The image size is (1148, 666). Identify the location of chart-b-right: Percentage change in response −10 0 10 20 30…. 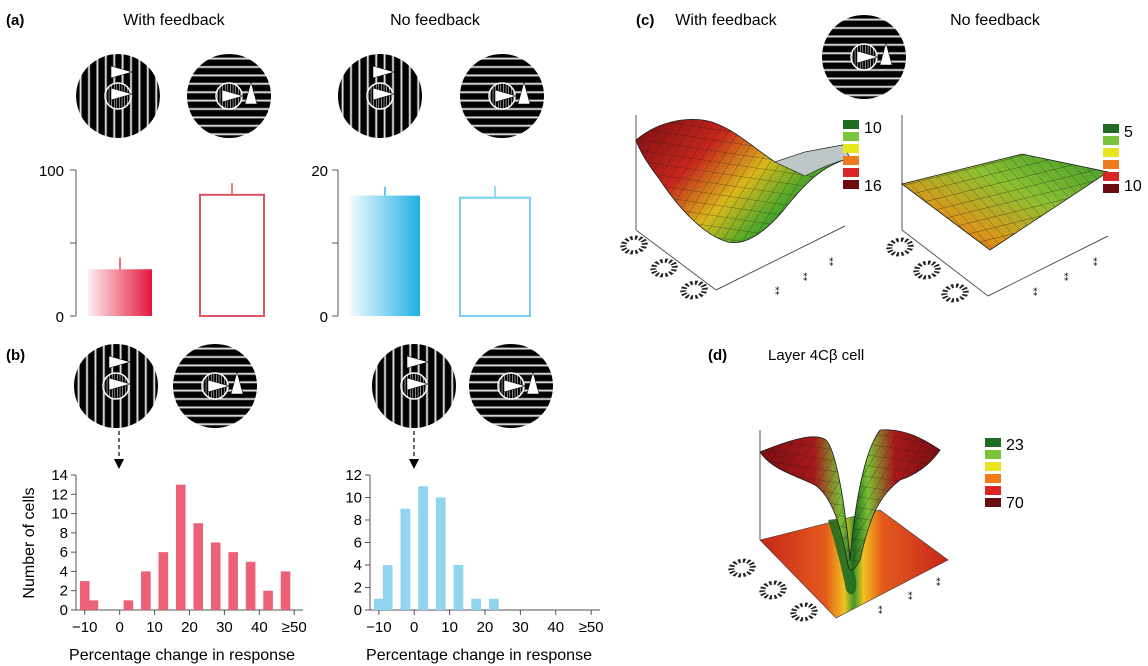
(474, 565).